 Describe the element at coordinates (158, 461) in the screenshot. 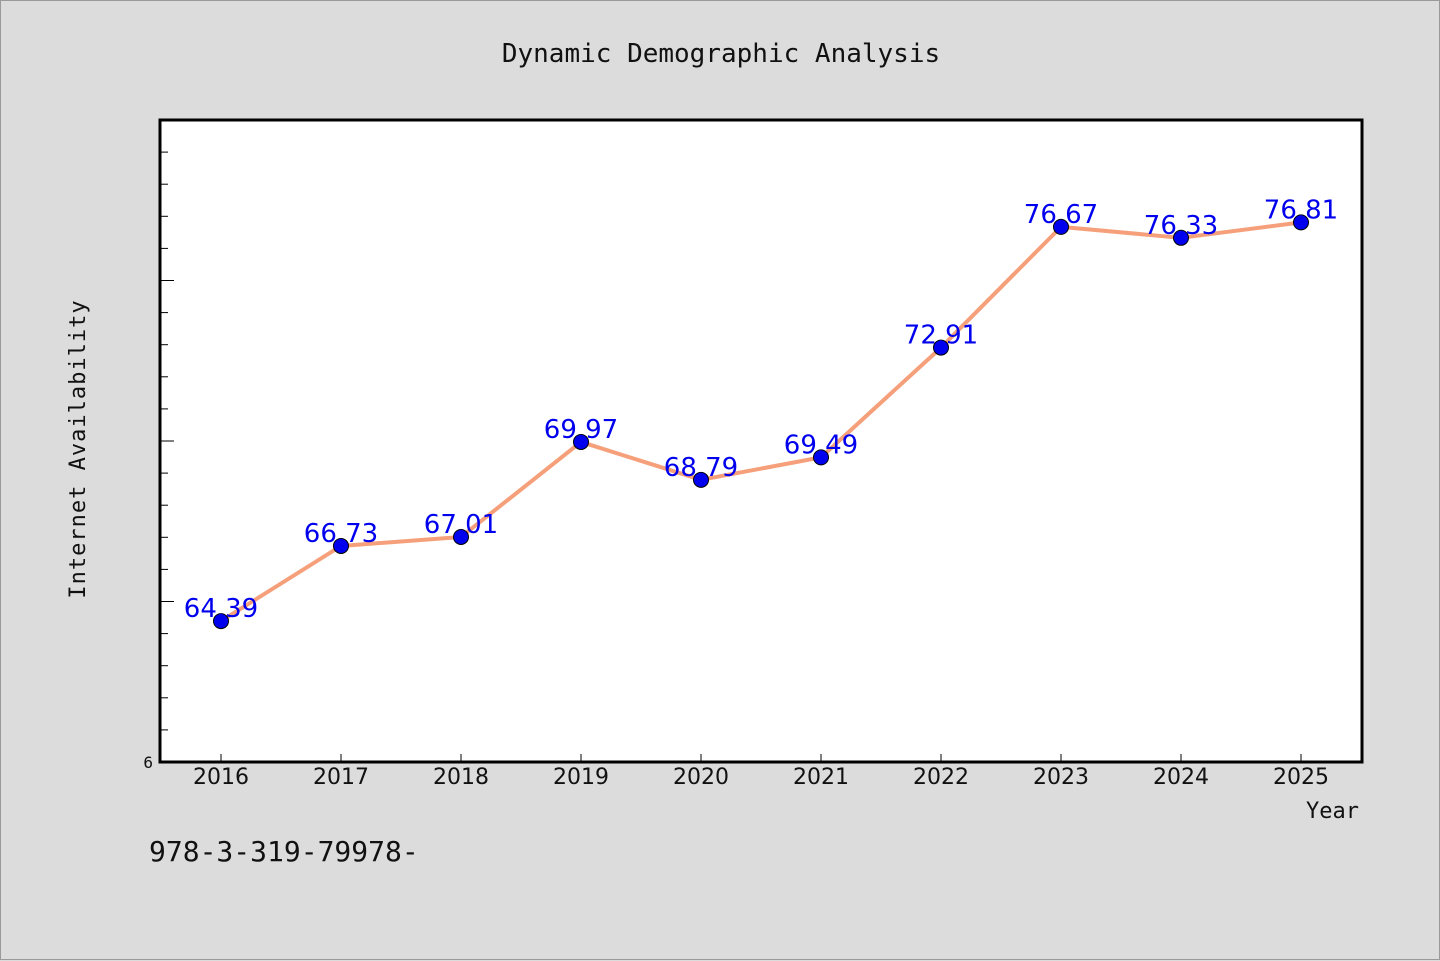

I see `y-axis-ticks: 6` at that location.